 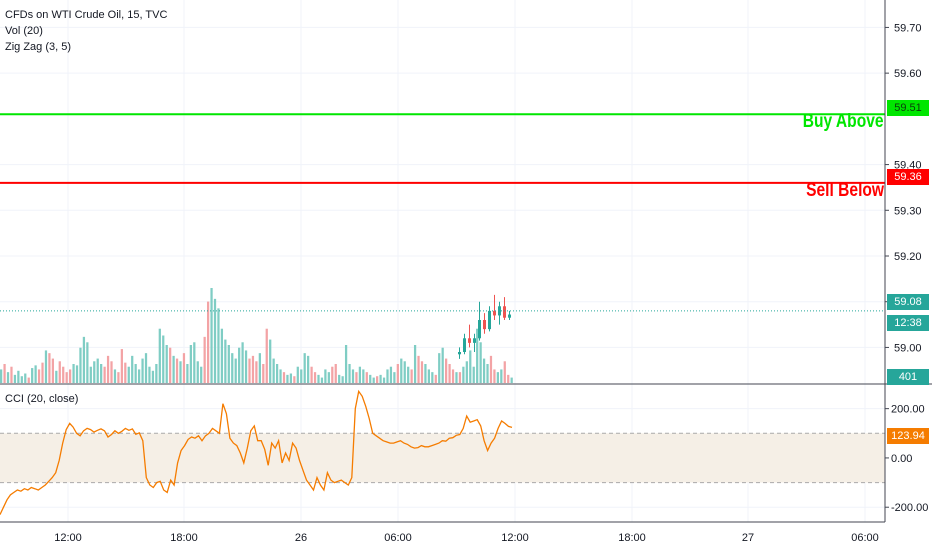 What do you see at coordinates (484, 326) in the screenshot?
I see `candlesticks` at bounding box center [484, 326].